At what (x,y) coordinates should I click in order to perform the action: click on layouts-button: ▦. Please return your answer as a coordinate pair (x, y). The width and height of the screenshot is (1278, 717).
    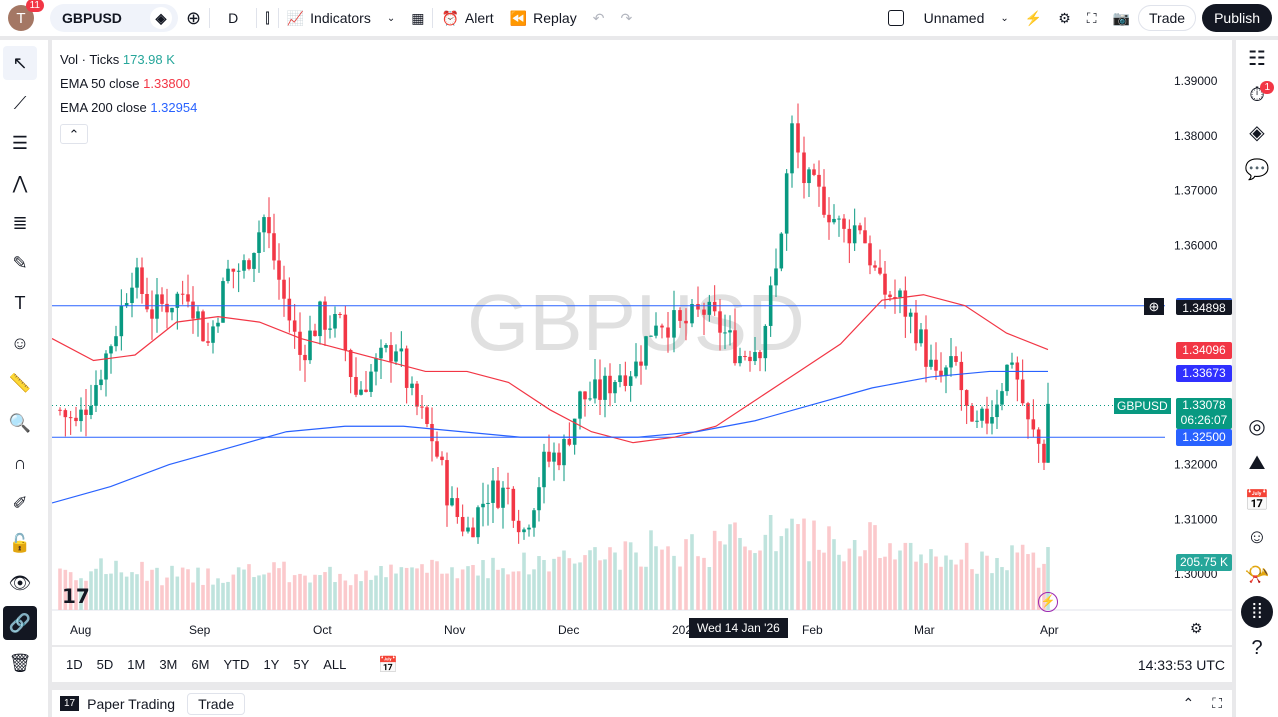
    Looking at the image, I should click on (417, 18).